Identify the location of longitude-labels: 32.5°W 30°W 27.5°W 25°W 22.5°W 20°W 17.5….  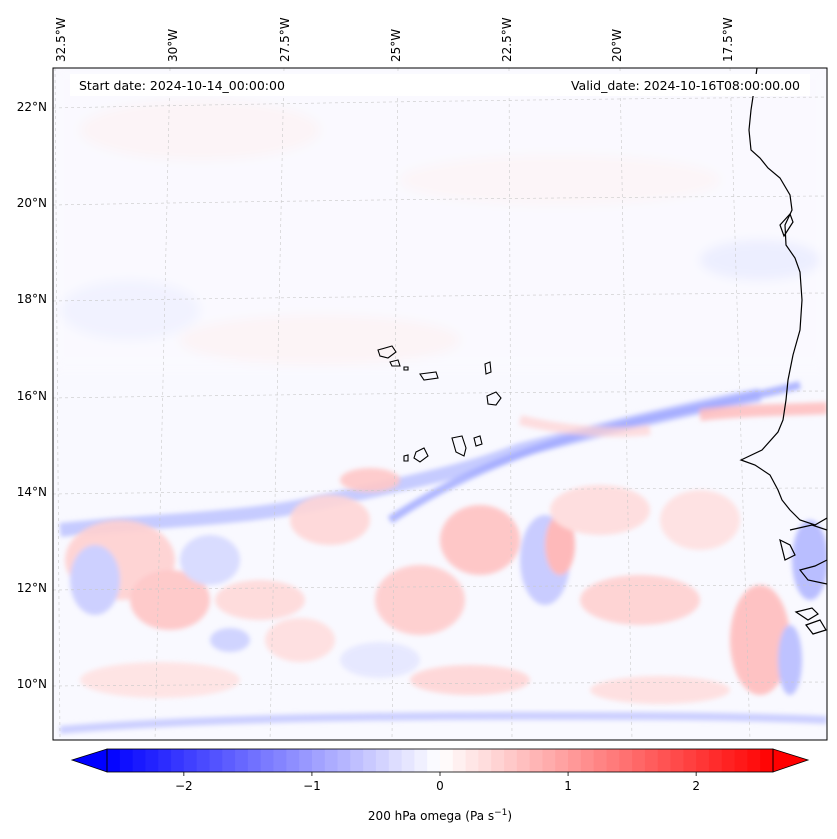
(394, 39).